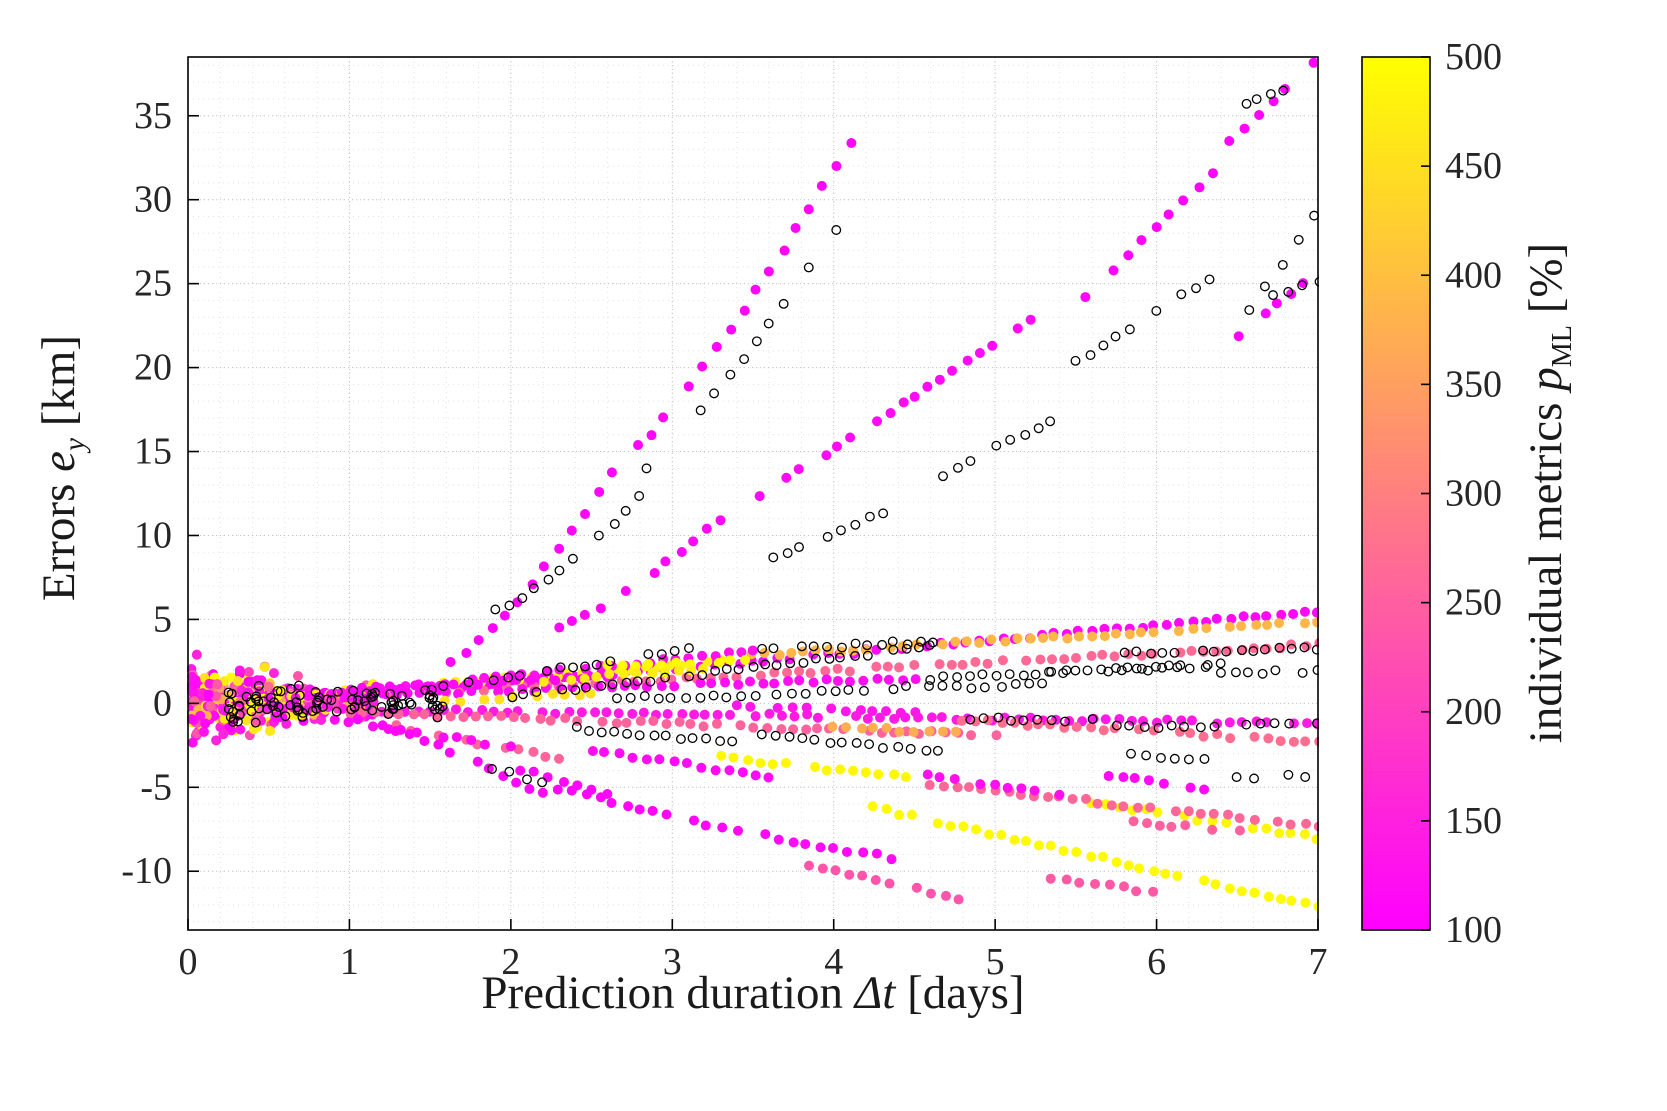 The width and height of the screenshot is (1667, 1111). What do you see at coordinates (1473, 384) in the screenshot?
I see `colorbar-tick-label: 350` at bounding box center [1473, 384].